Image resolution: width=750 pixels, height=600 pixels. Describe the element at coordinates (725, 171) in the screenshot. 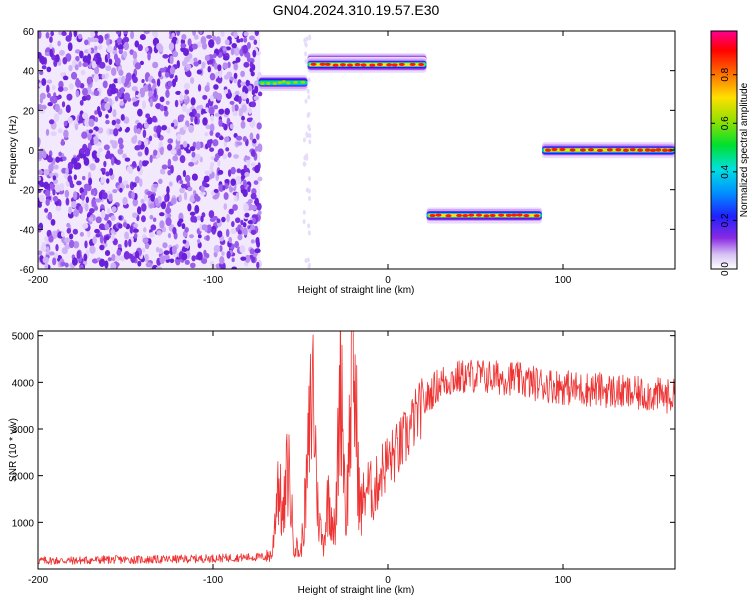

I see `colorbar-tick-label: 0.4` at that location.